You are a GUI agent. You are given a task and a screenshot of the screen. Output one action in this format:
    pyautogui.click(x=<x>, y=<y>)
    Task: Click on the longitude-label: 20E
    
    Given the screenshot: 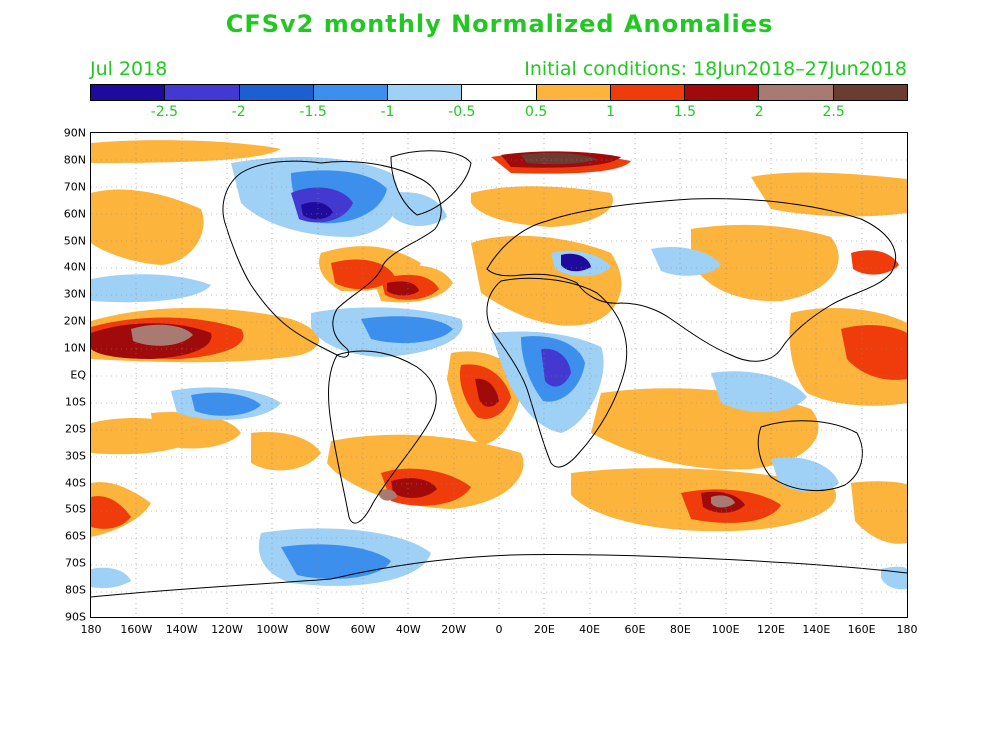 What is the action you would take?
    pyautogui.click(x=544, y=629)
    